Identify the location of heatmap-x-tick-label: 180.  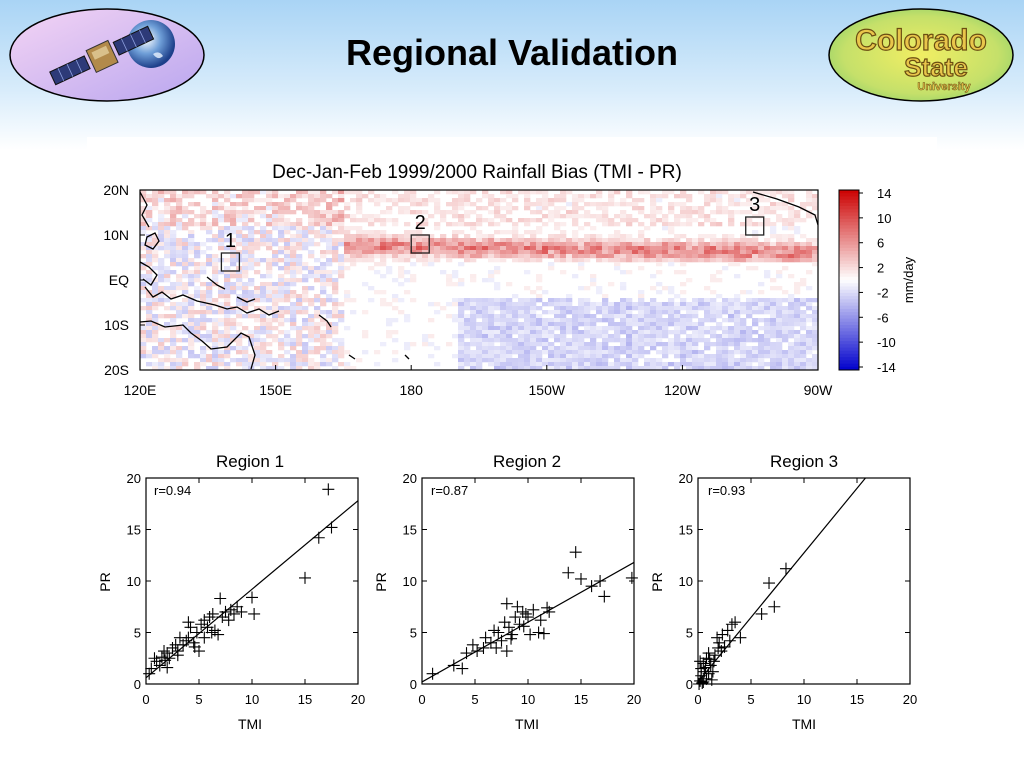
(412, 390).